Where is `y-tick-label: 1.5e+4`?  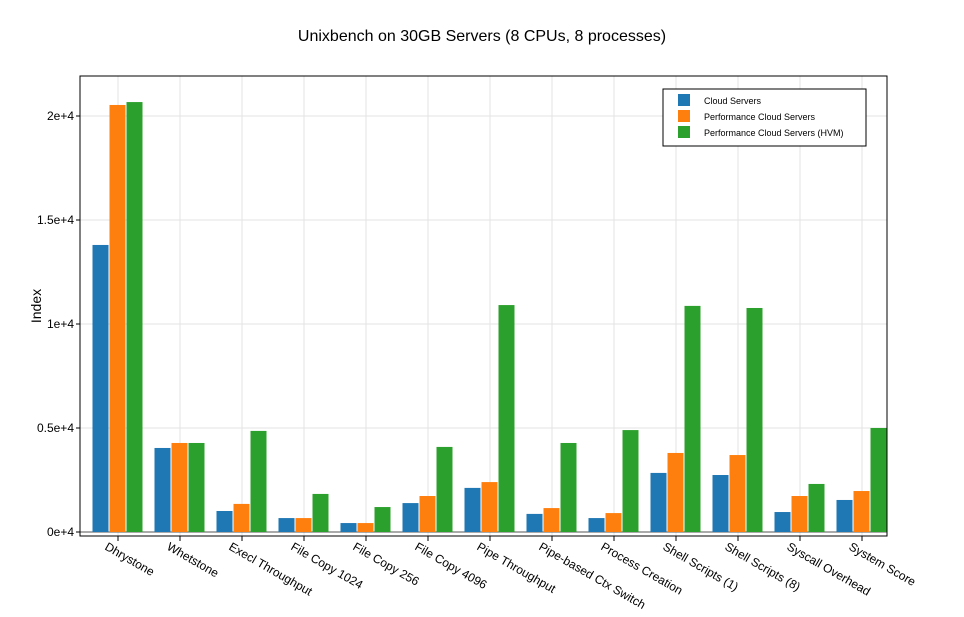
y-tick-label: 1.5e+4 is located at coordinates (55, 220).